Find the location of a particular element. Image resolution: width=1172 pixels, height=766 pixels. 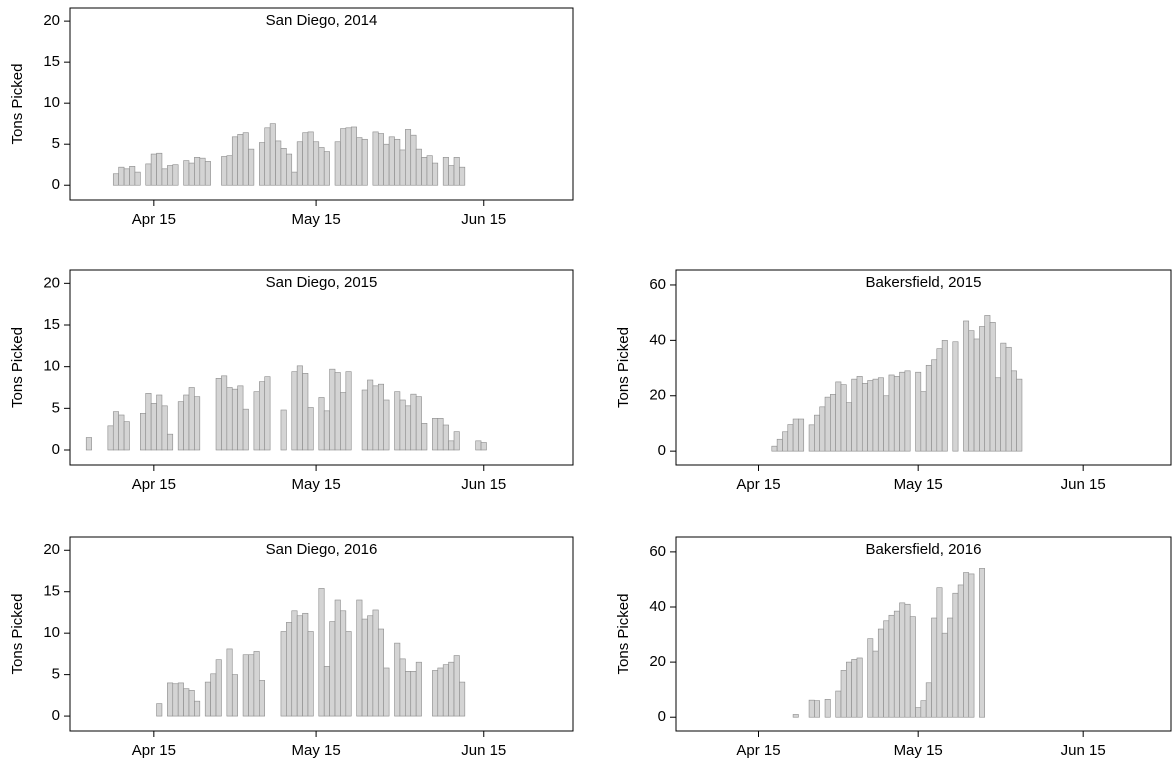

y-tick-label: 10 is located at coordinates (51, 632).